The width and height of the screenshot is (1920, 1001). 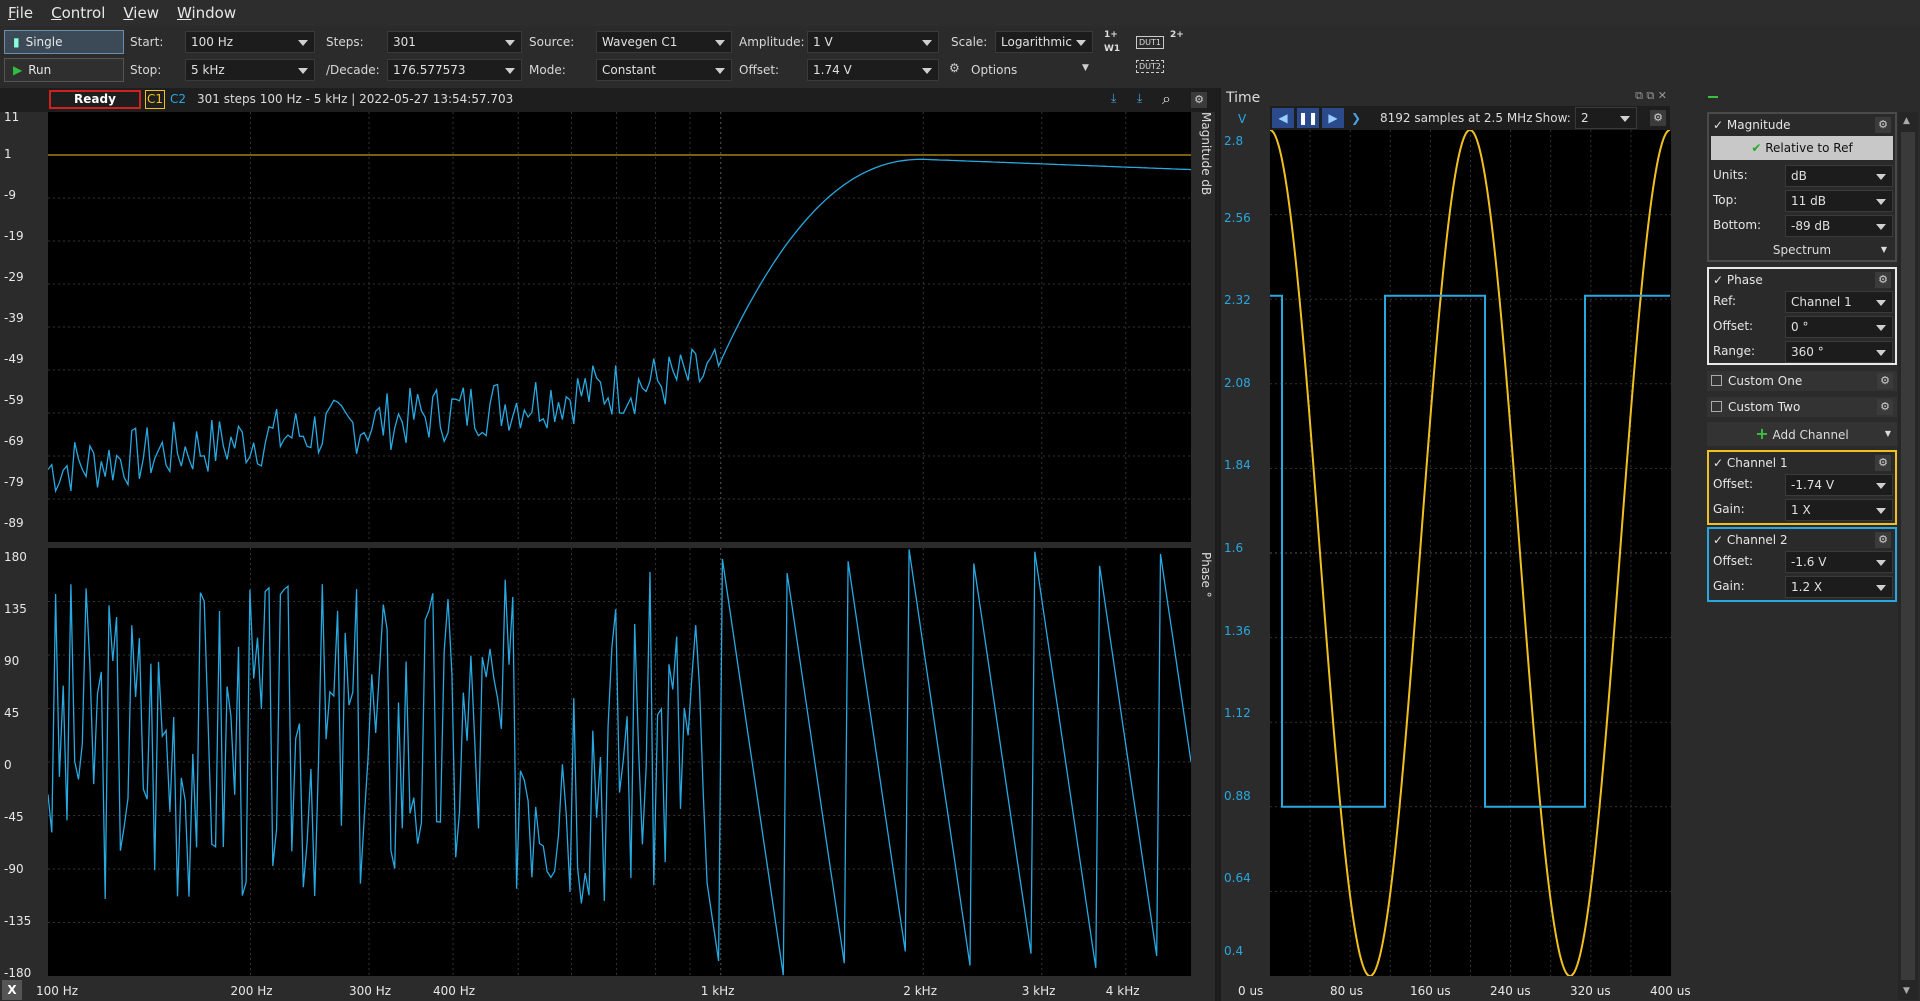 What do you see at coordinates (1885, 381) in the screenshot?
I see `custom-one-settings-icon: ⚙` at bounding box center [1885, 381].